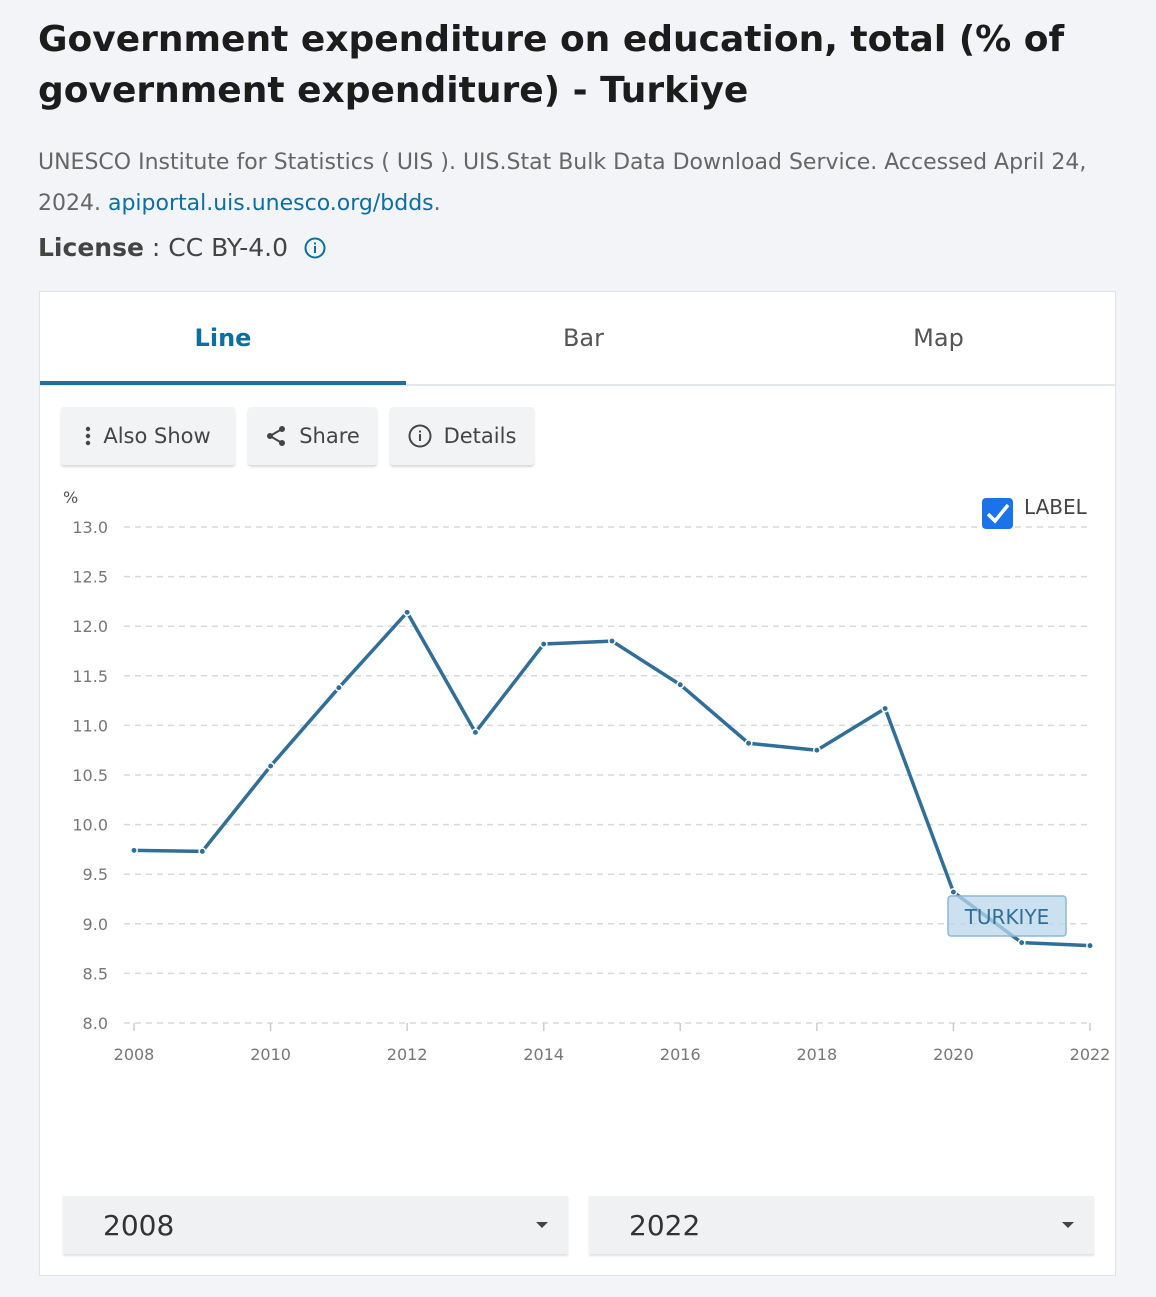 The height and width of the screenshot is (1297, 1156). I want to click on series-label-background, so click(1007, 916).